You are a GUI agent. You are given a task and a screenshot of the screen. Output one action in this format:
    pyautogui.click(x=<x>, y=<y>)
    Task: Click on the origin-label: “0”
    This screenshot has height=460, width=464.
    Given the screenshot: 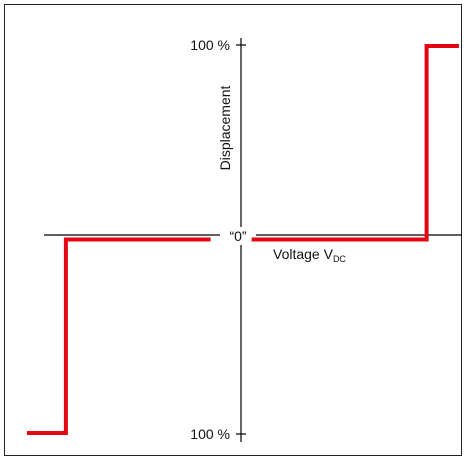 What is the action you would take?
    pyautogui.click(x=237, y=236)
    